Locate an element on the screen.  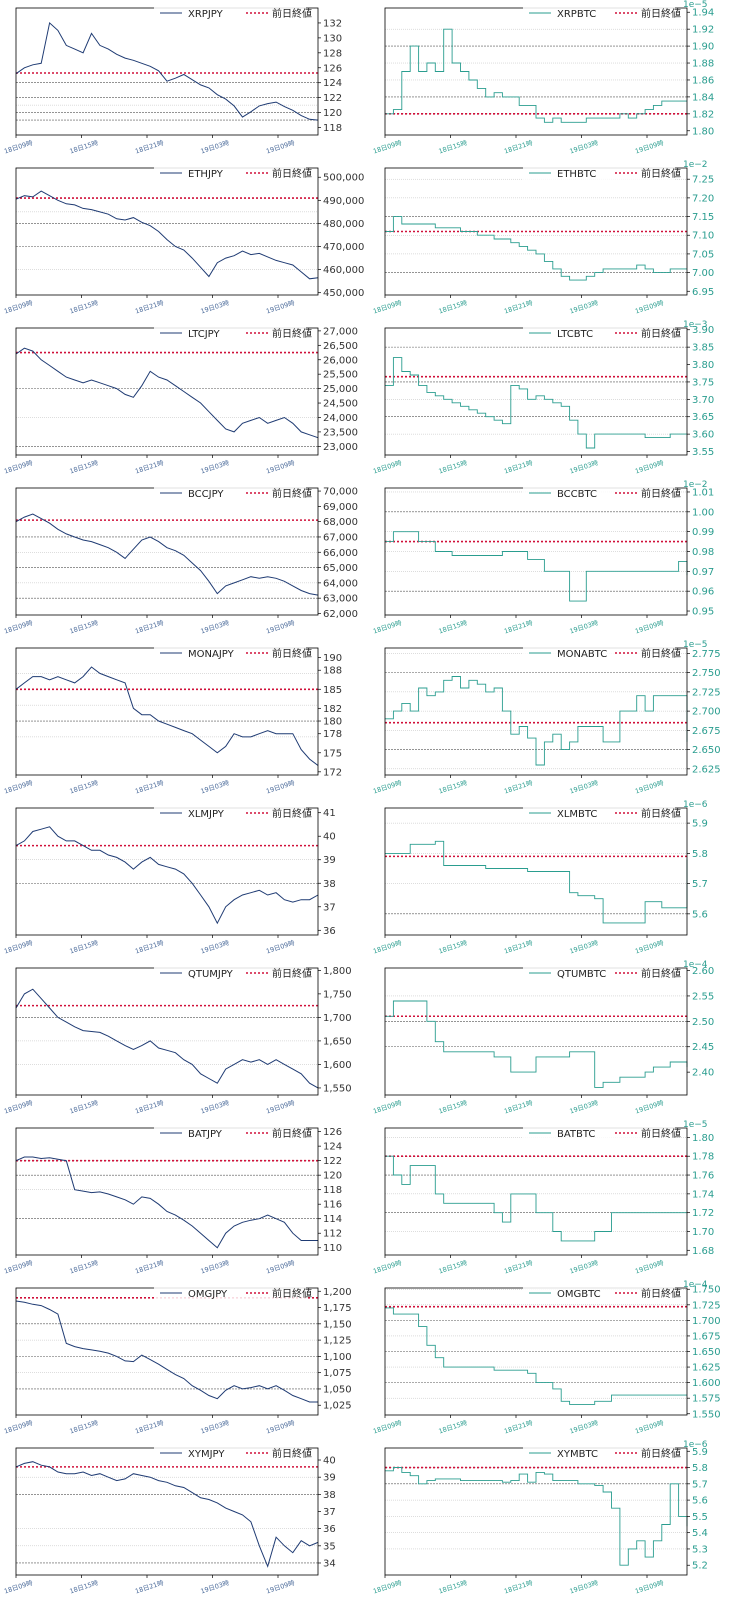
legend-series-name: XYMJPY is located at coordinates (206, 1454).